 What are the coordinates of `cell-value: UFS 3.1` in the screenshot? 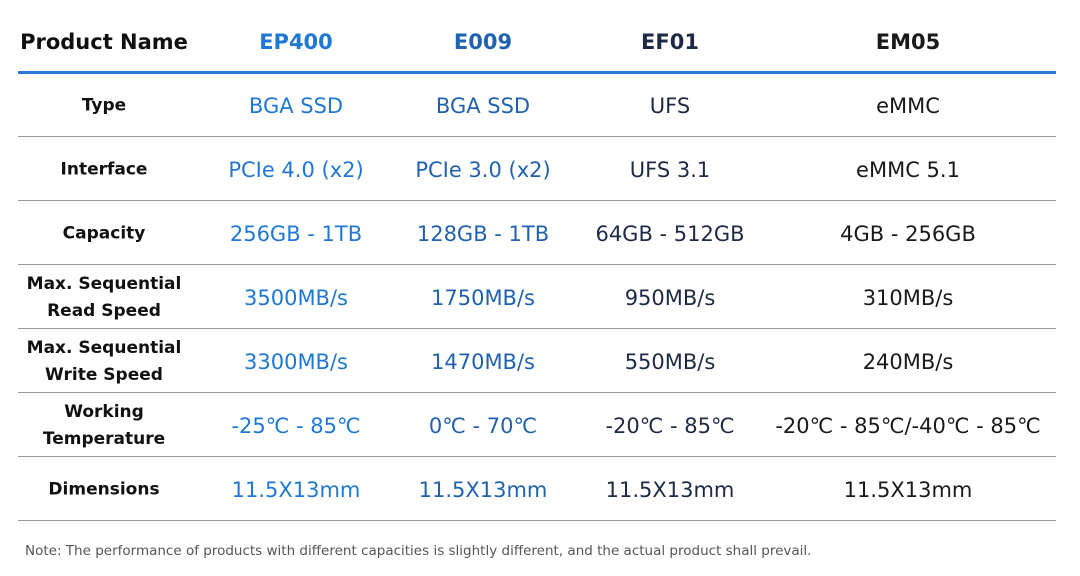 It's located at (670, 170).